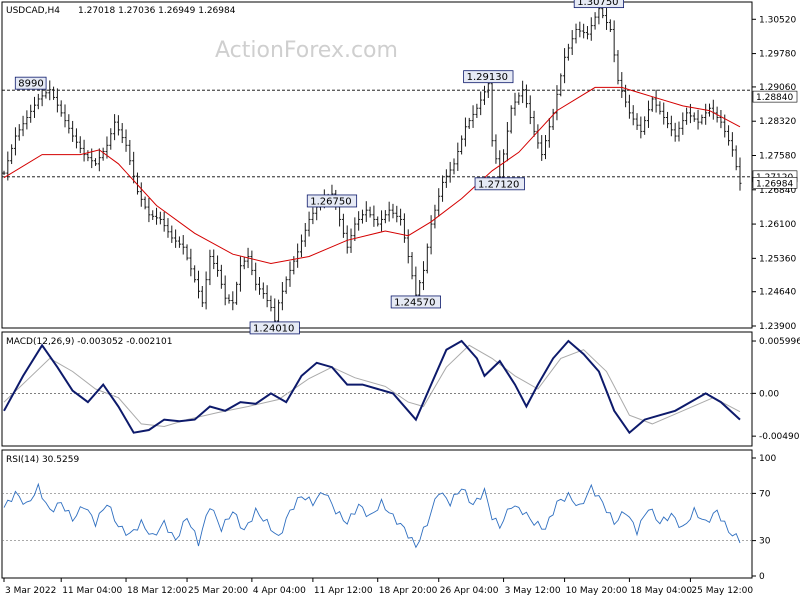  I want to click on x-tick-label: 11 Mar 04:00, so click(92, 591).